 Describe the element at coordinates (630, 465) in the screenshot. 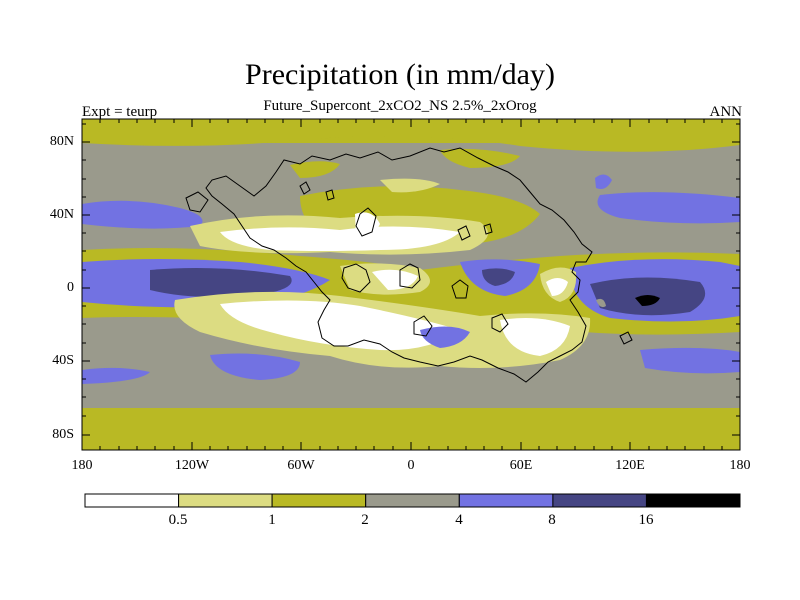

I see `lon-label-120e: 120E` at that location.